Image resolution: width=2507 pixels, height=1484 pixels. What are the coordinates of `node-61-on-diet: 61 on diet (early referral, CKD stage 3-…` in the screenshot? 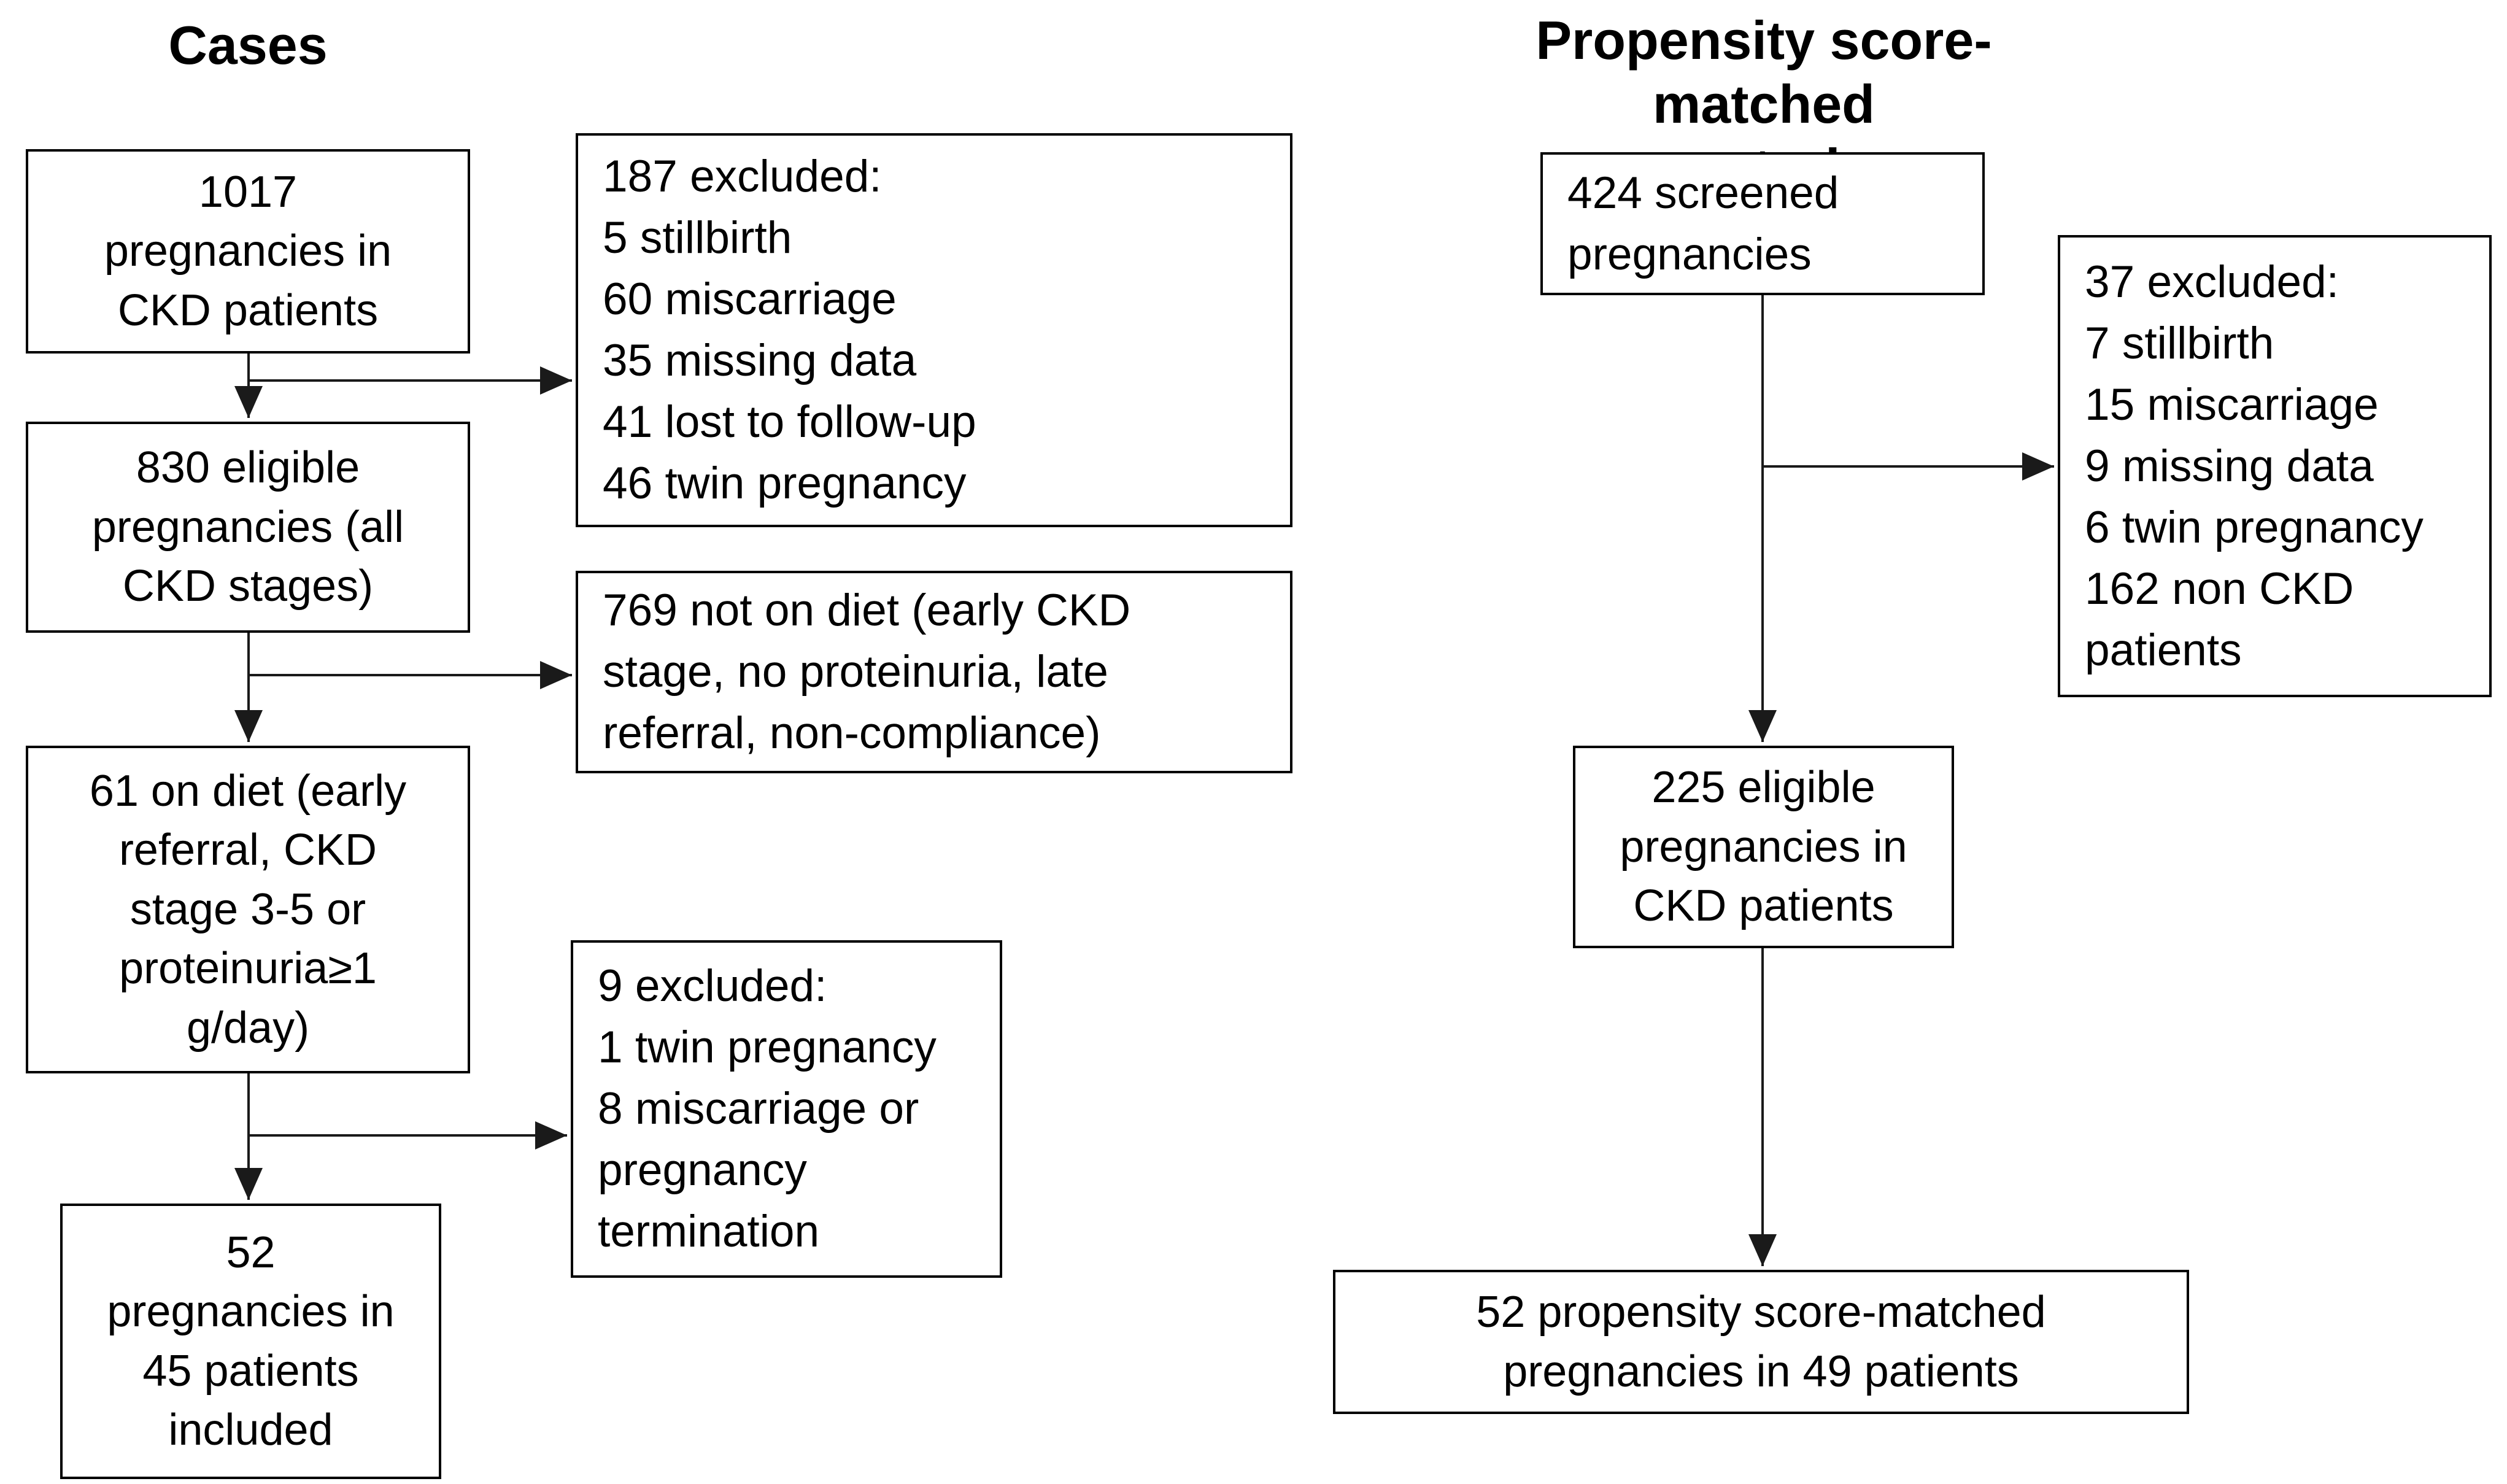 It's located at (248, 909).